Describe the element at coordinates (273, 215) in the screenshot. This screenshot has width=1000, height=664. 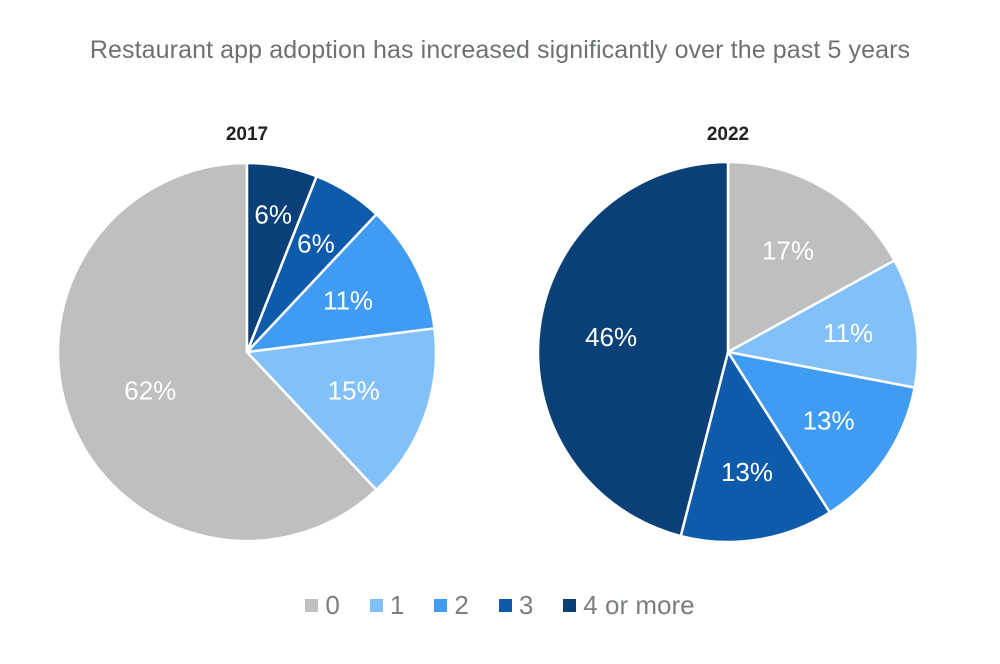
I see `slice-label-2017-4-or-more: 6%` at that location.